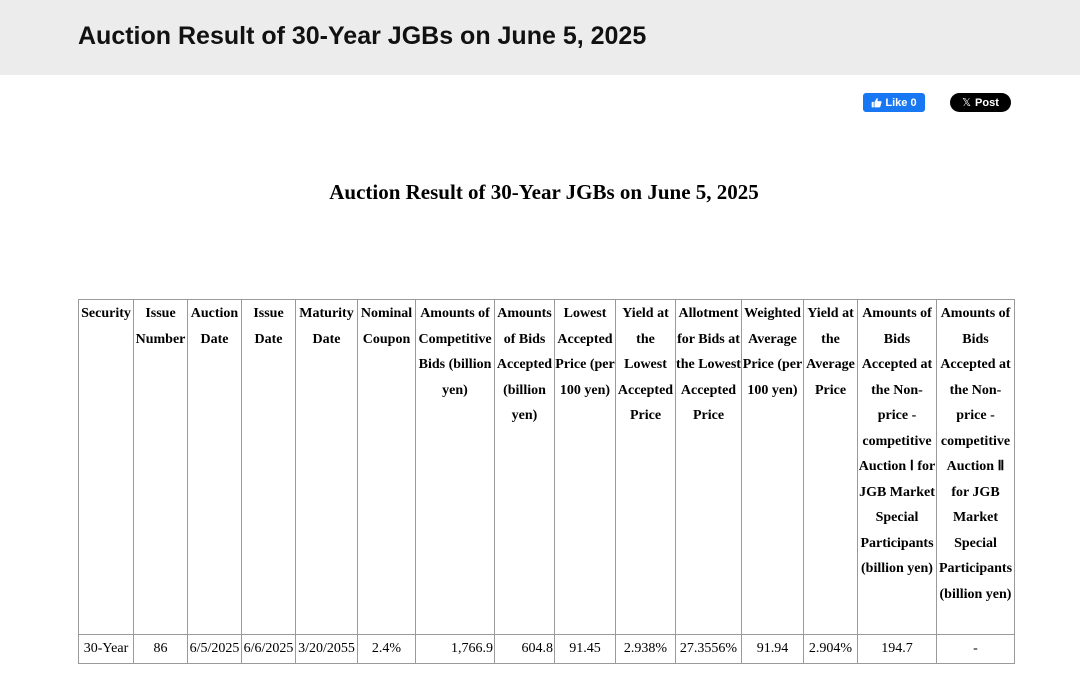 The width and height of the screenshot is (1080, 700). Describe the element at coordinates (160, 467) in the screenshot. I see `column-header: Issue Number` at that location.